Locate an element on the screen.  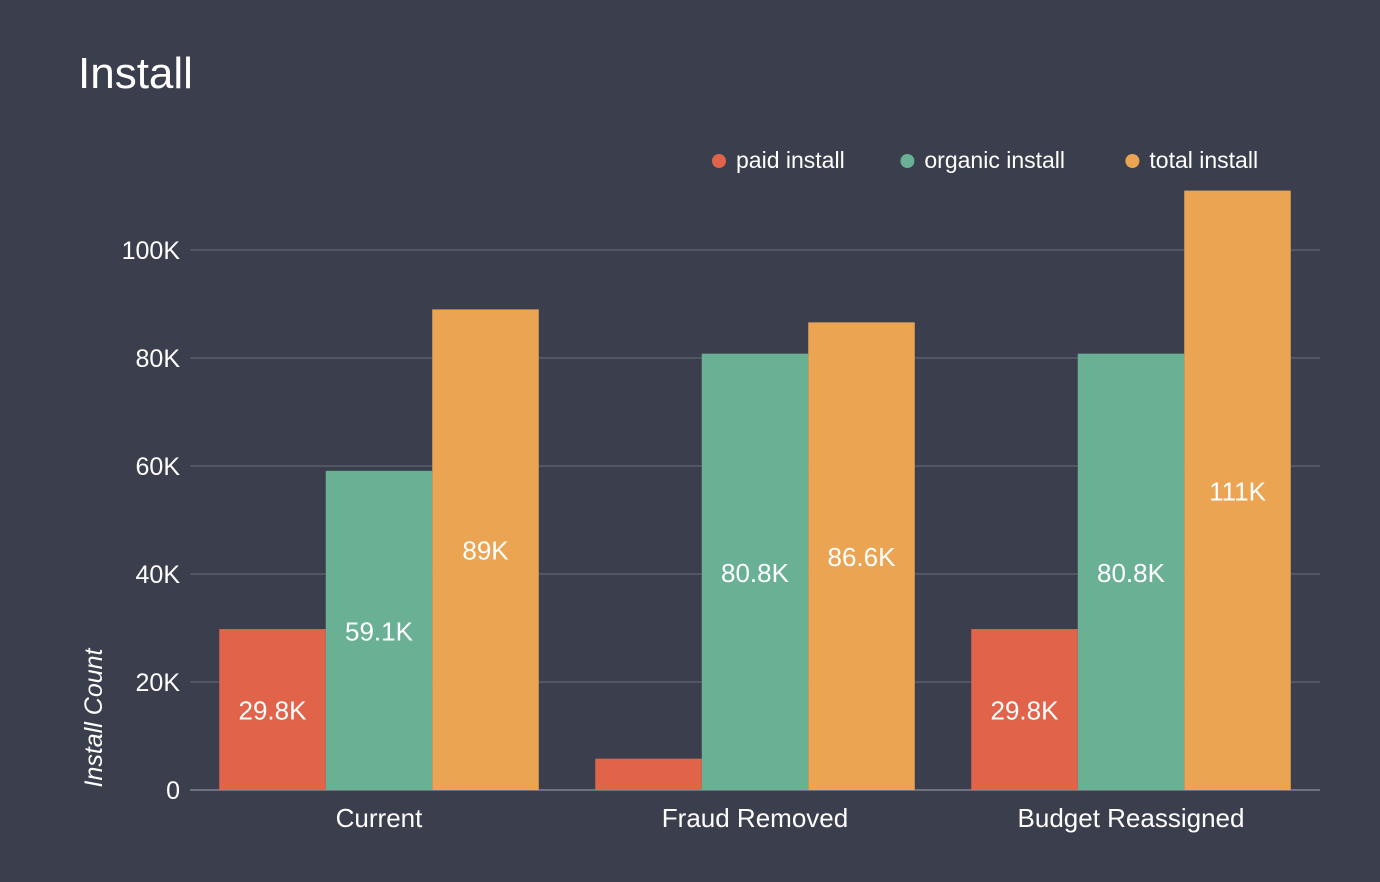
x-tick-label: Fraud Removed is located at coordinates (755, 818).